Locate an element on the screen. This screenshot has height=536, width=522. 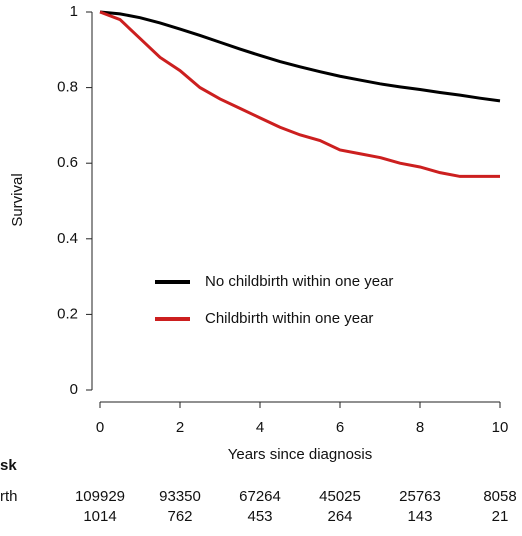
x-tick-label: 0 is located at coordinates (100, 427).